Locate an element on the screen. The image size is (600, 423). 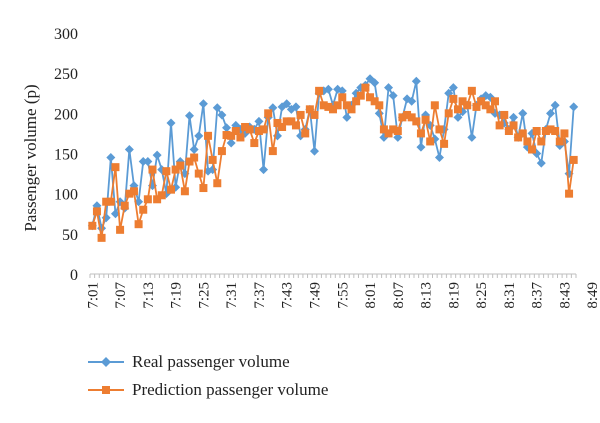
y-tick-label: 200 is located at coordinates (66, 114).